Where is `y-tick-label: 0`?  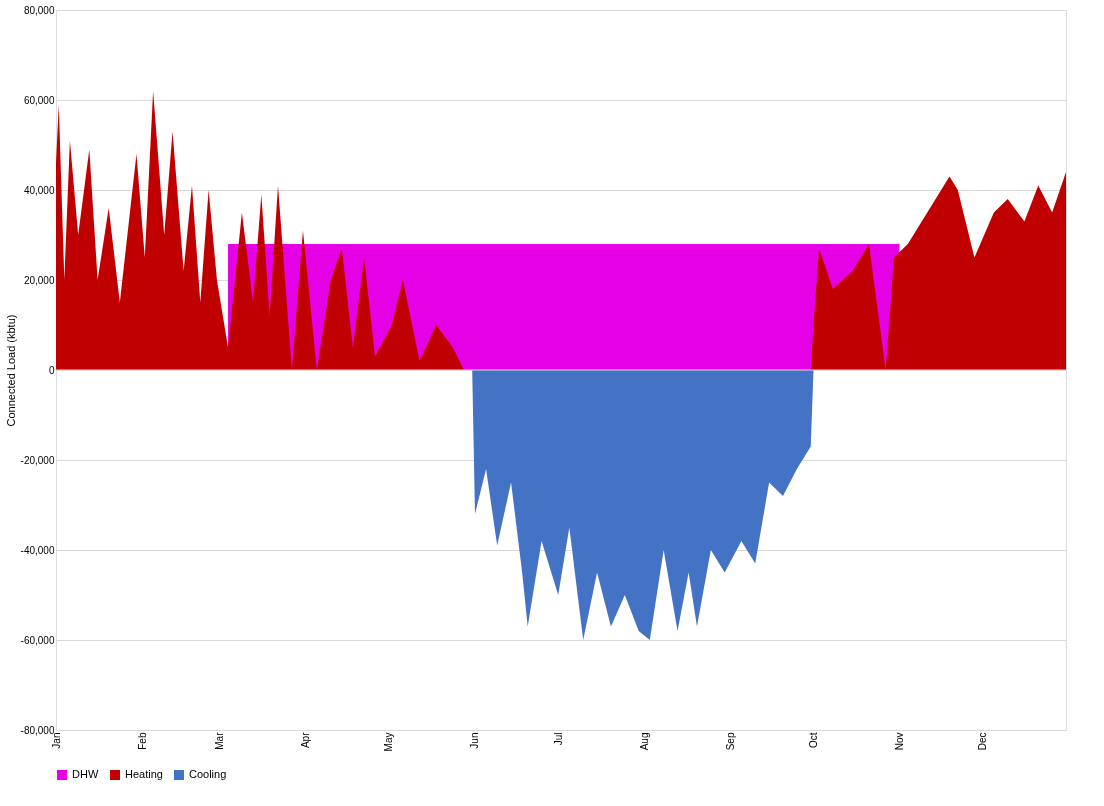 y-tick-label: 0 is located at coordinates (51, 370).